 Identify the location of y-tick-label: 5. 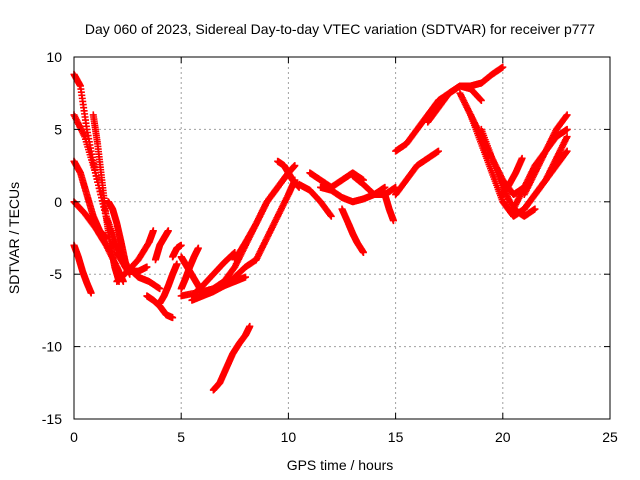
(58, 129).